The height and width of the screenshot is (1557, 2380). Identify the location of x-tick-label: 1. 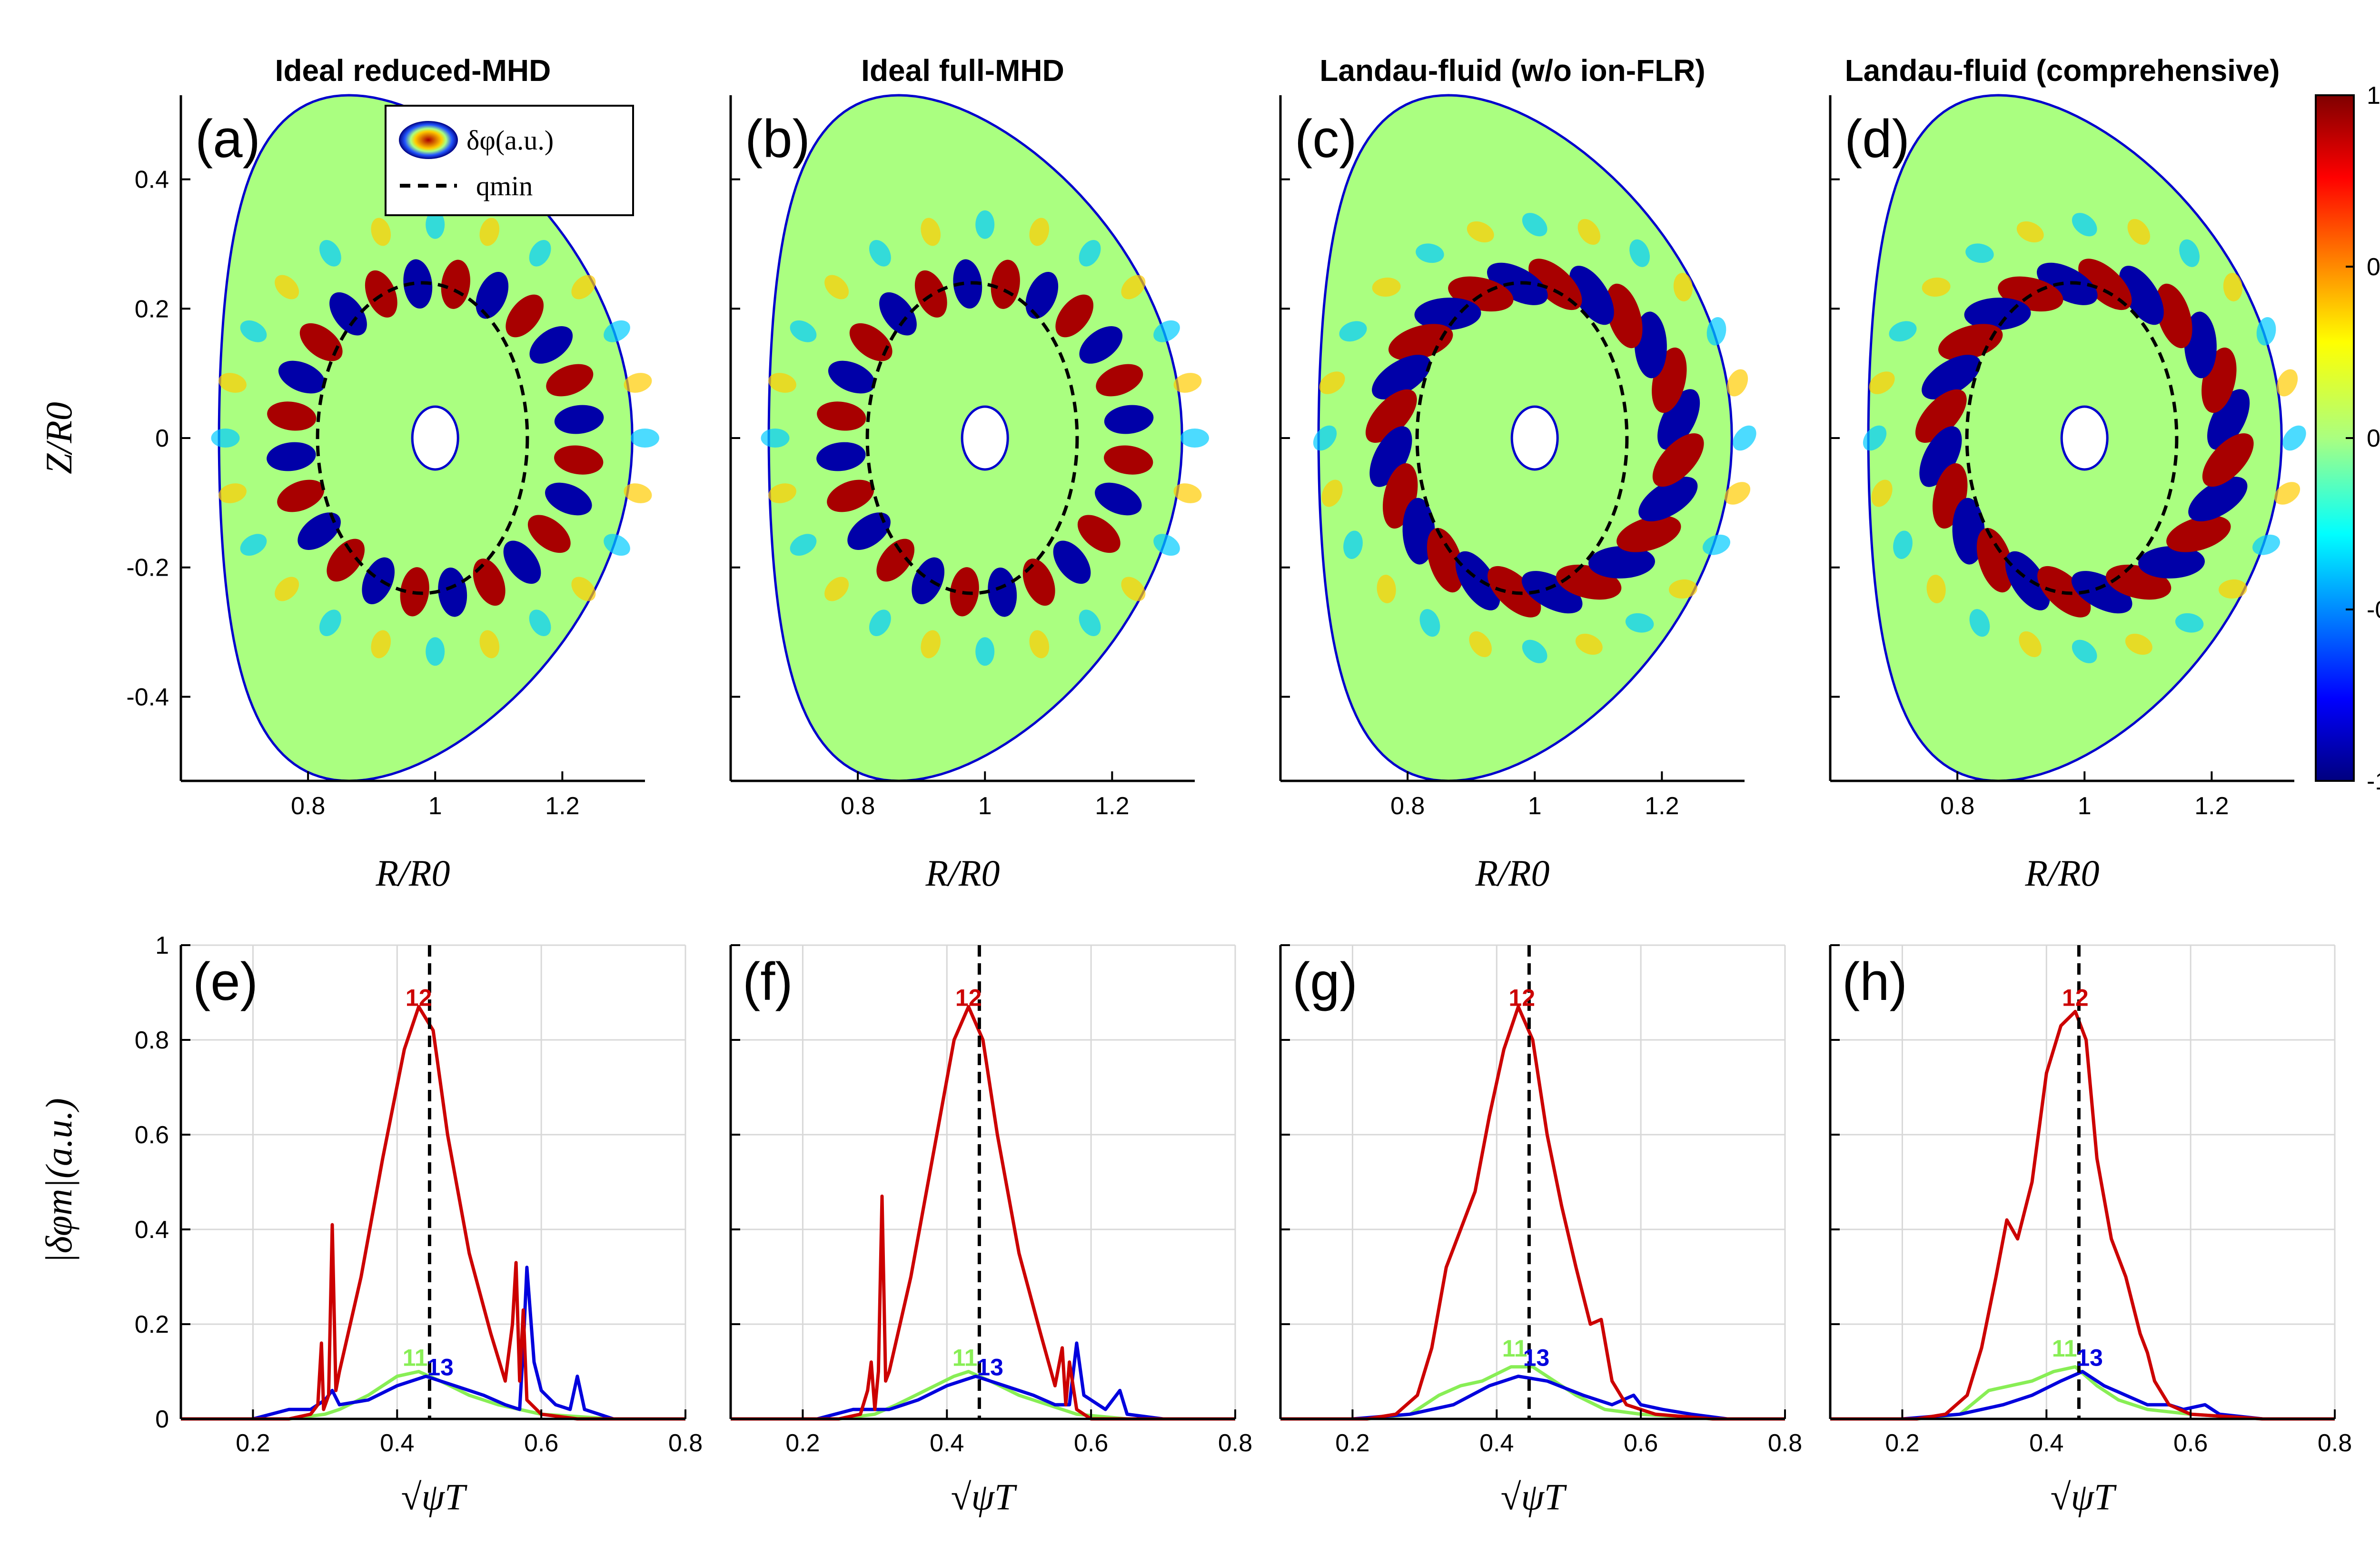
(2085, 806).